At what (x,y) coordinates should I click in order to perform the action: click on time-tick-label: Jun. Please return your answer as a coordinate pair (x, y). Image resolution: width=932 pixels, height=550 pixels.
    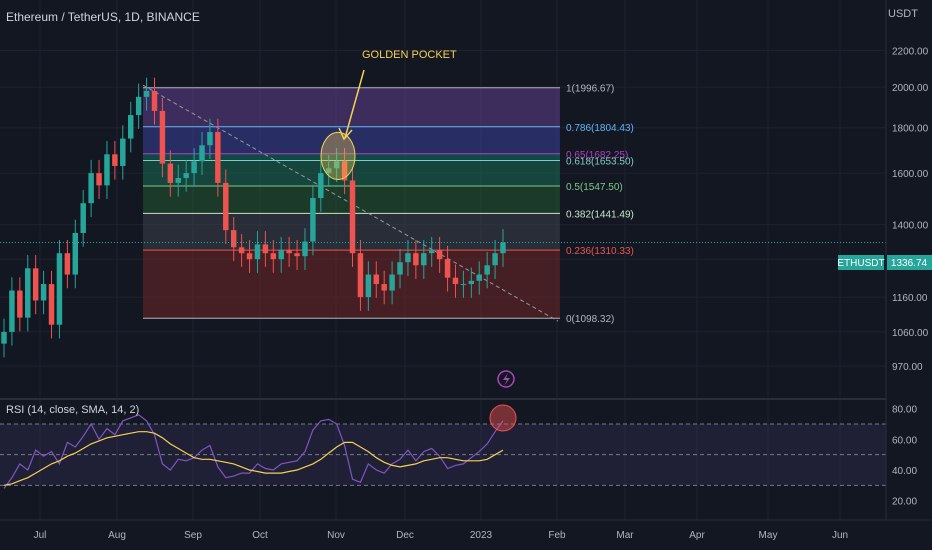
    Looking at the image, I should click on (840, 535).